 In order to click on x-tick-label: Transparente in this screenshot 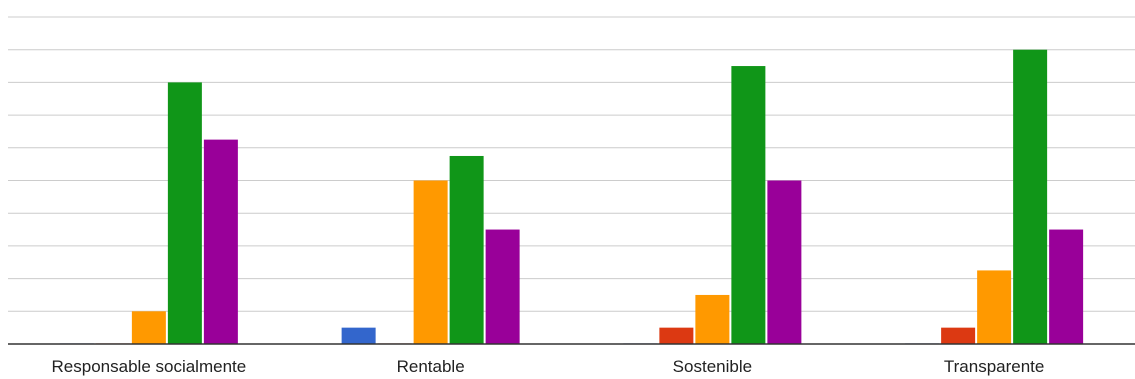, I will do `click(994, 366)`.